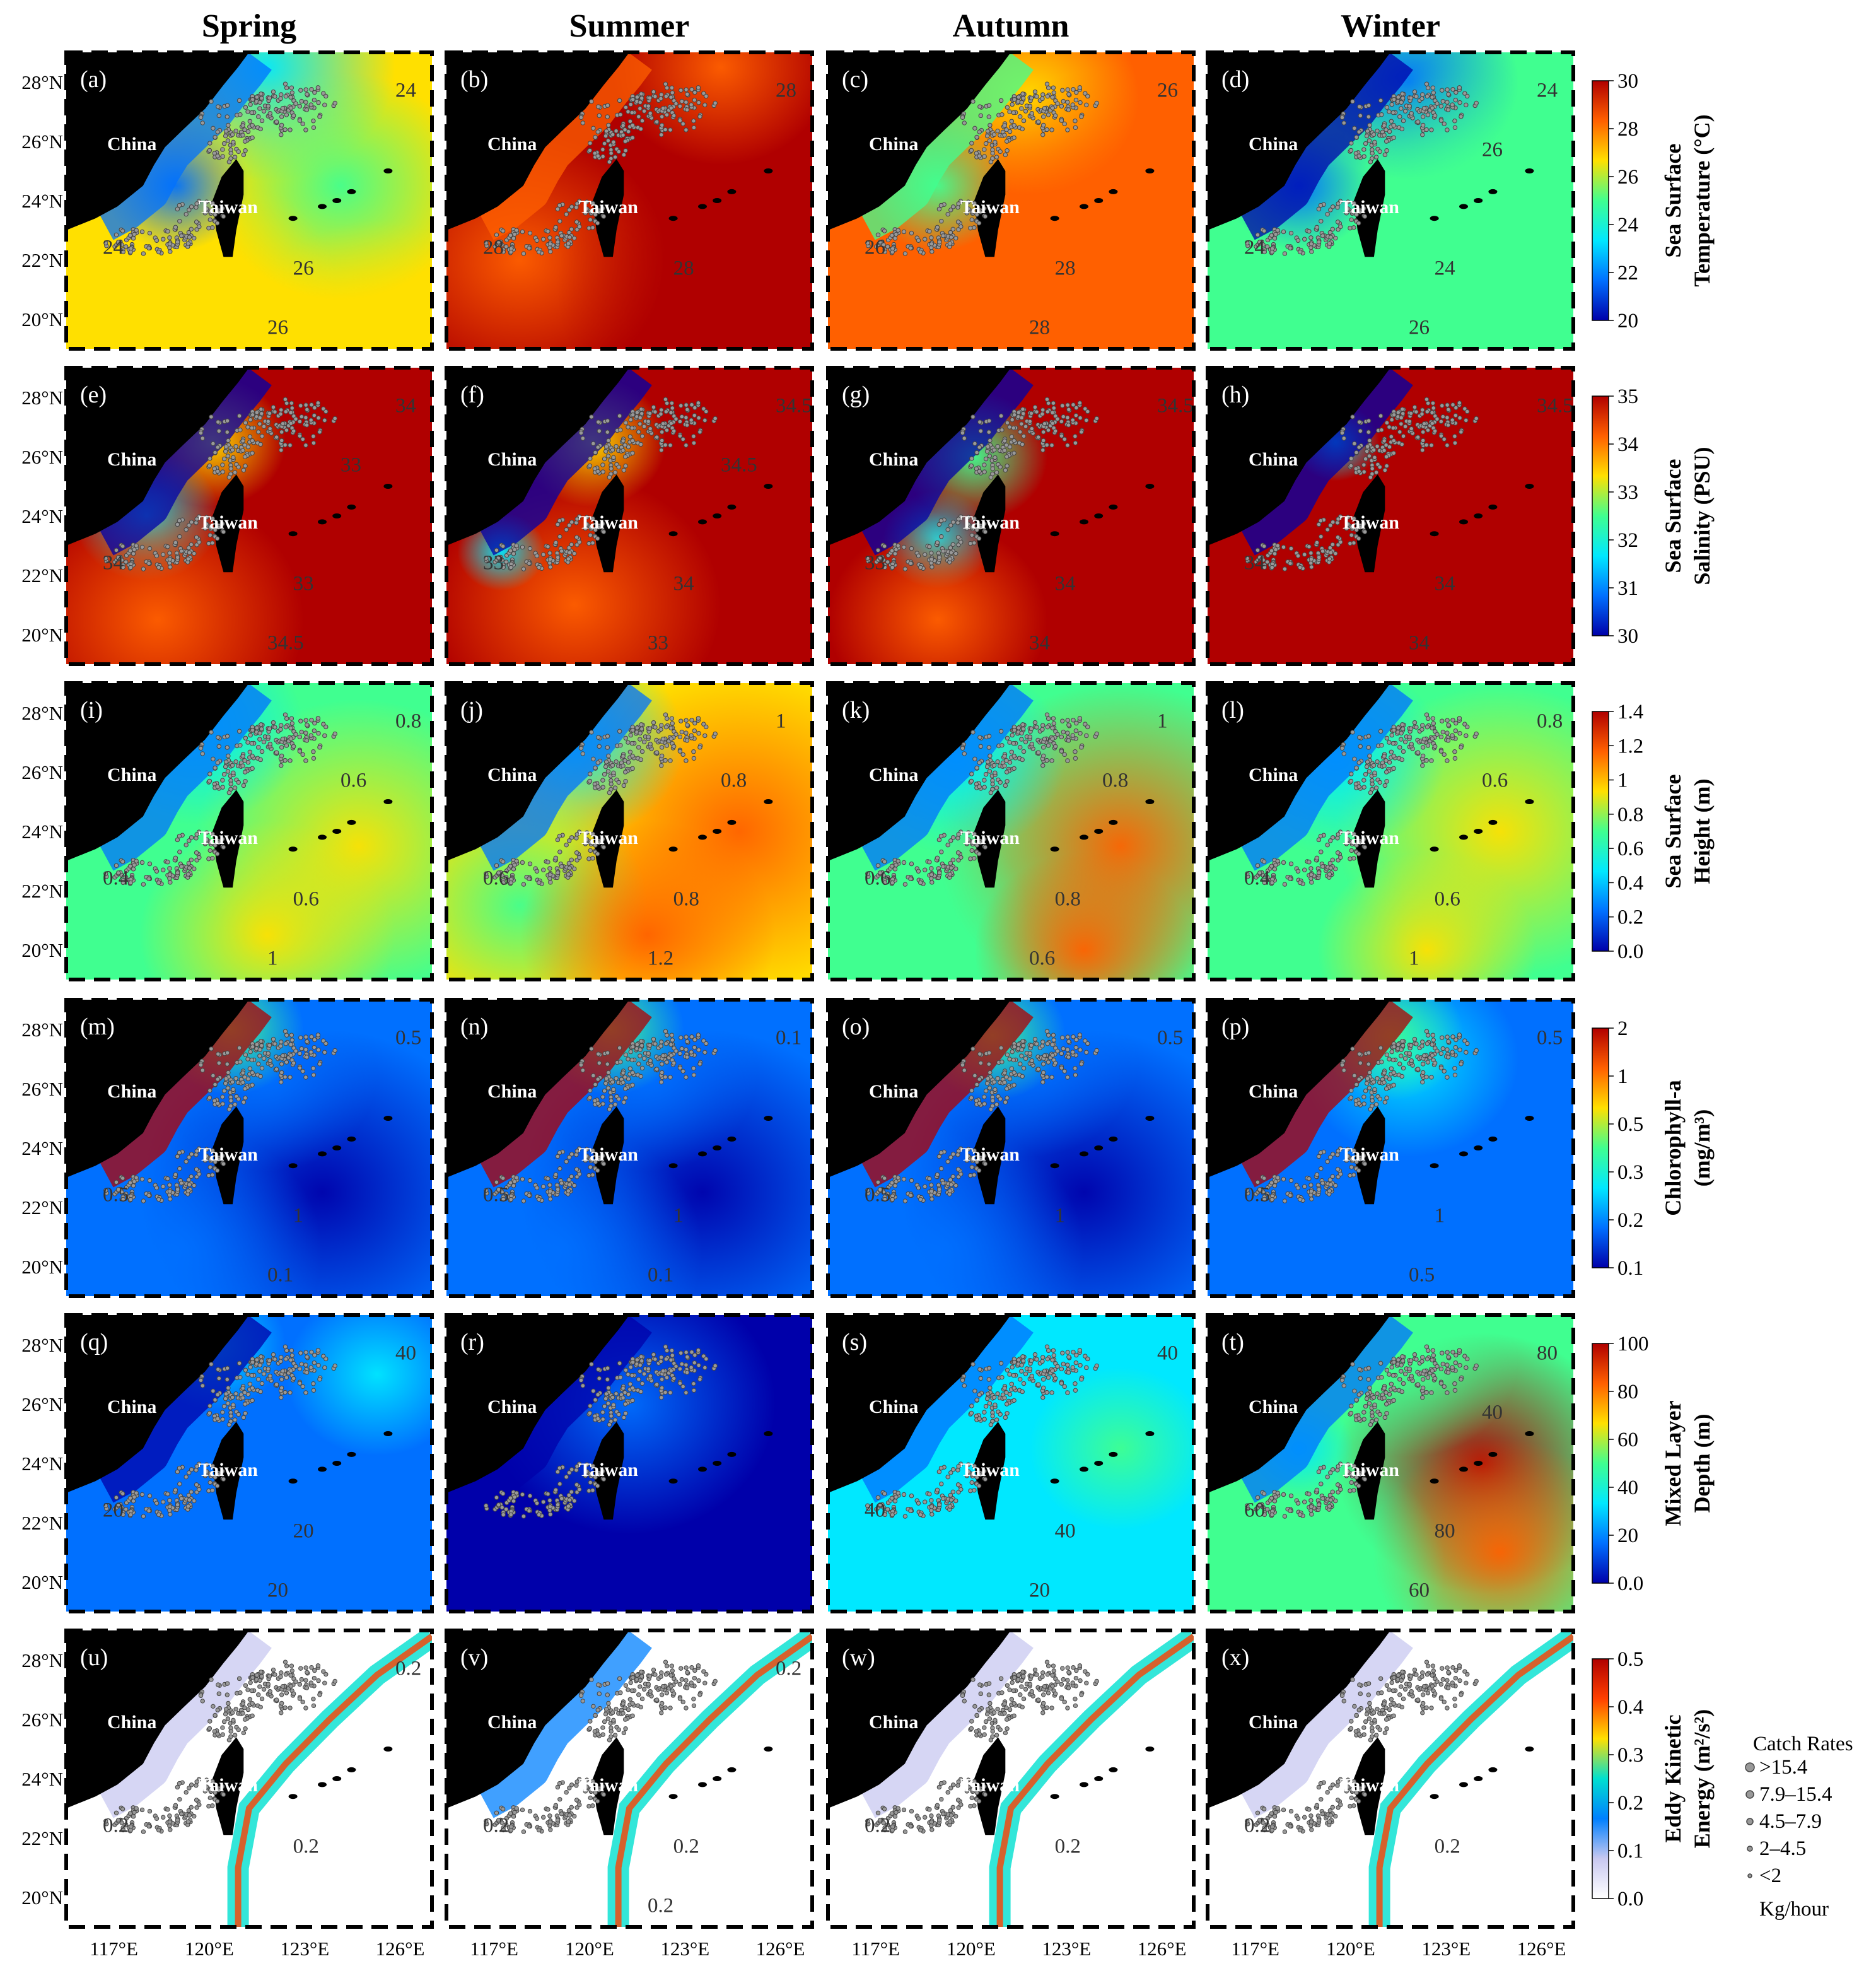 This screenshot has width=1876, height=1966. Describe the element at coordinates (1039, 643) in the screenshot. I see `contour-label: 34` at that location.